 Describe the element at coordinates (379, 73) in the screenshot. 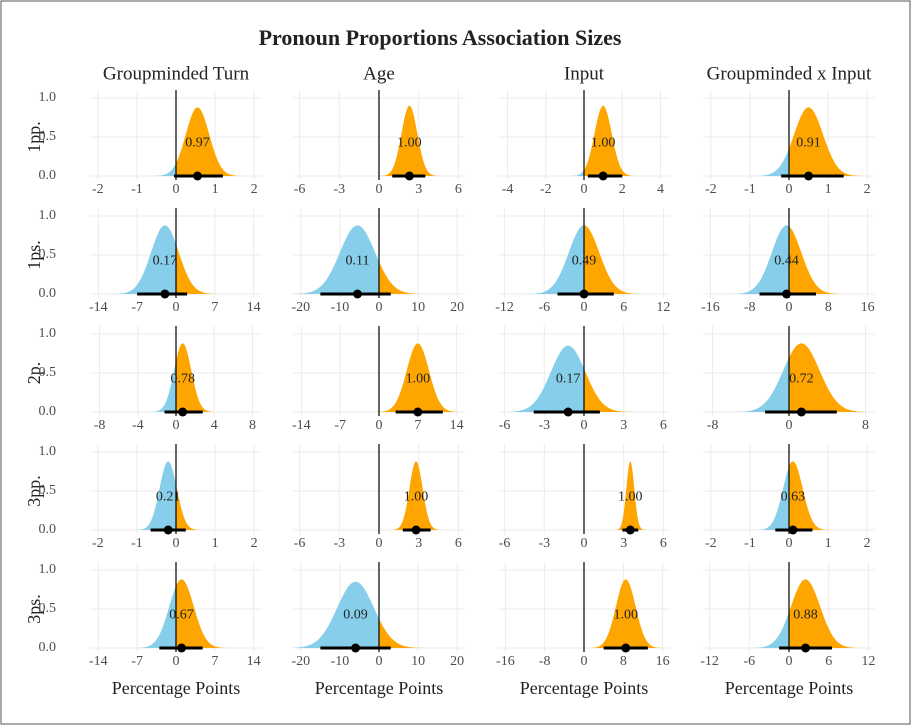

I see `column-title: Age` at that location.